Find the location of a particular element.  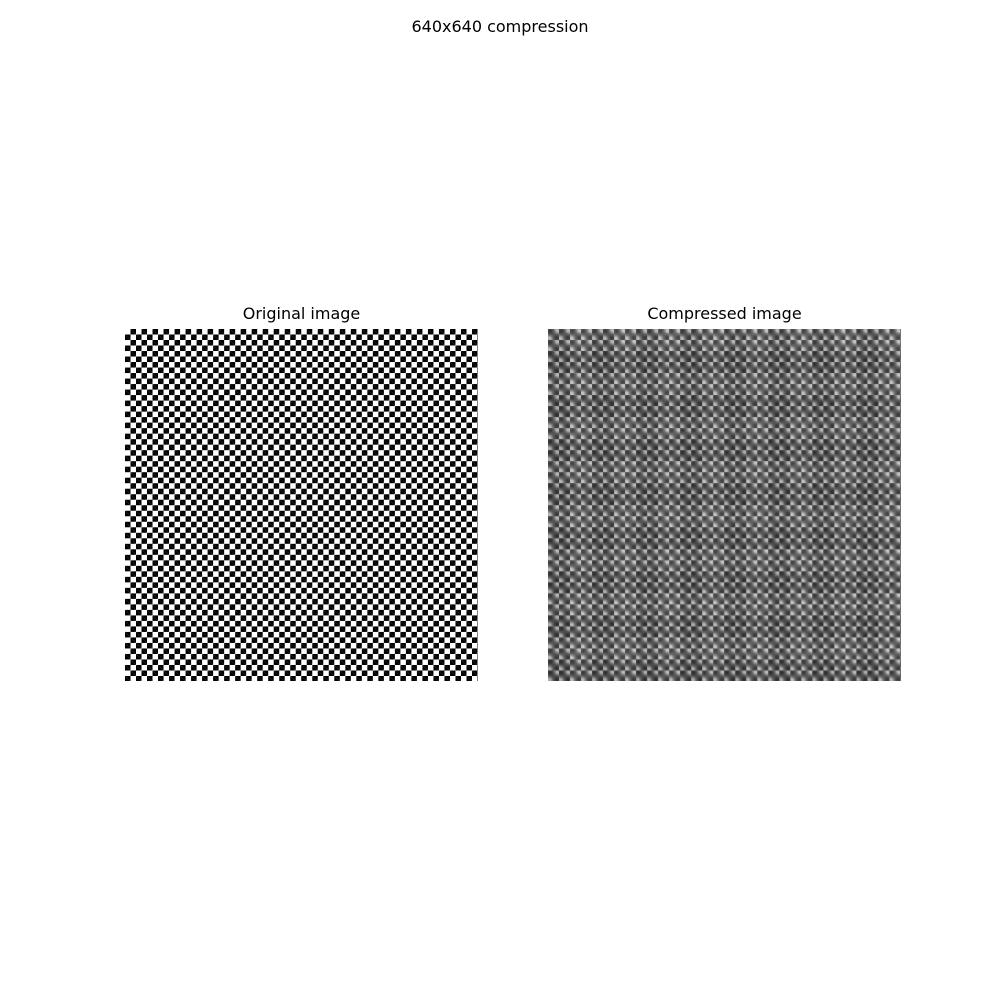

original-image-title: Original image is located at coordinates (301, 313).